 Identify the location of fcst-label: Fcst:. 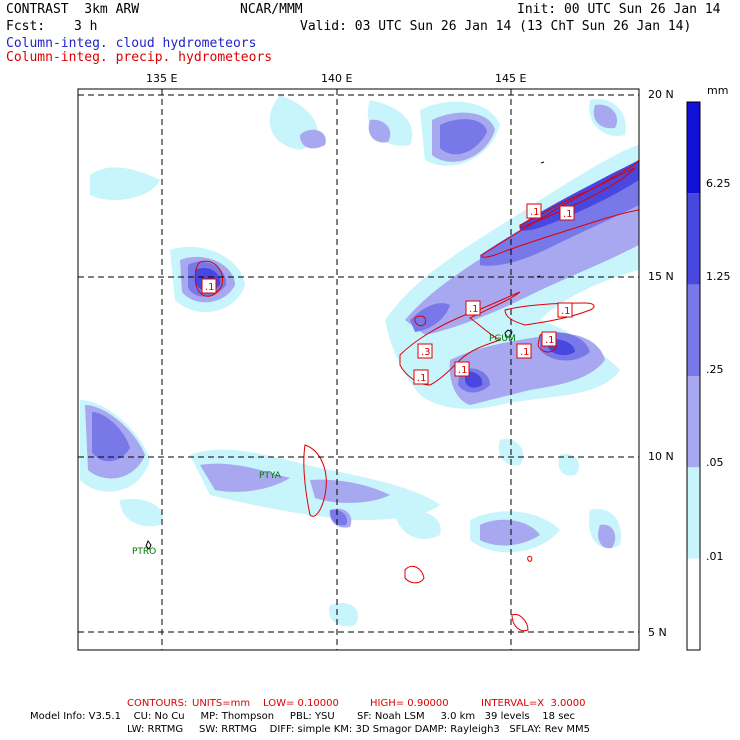
(26, 26).